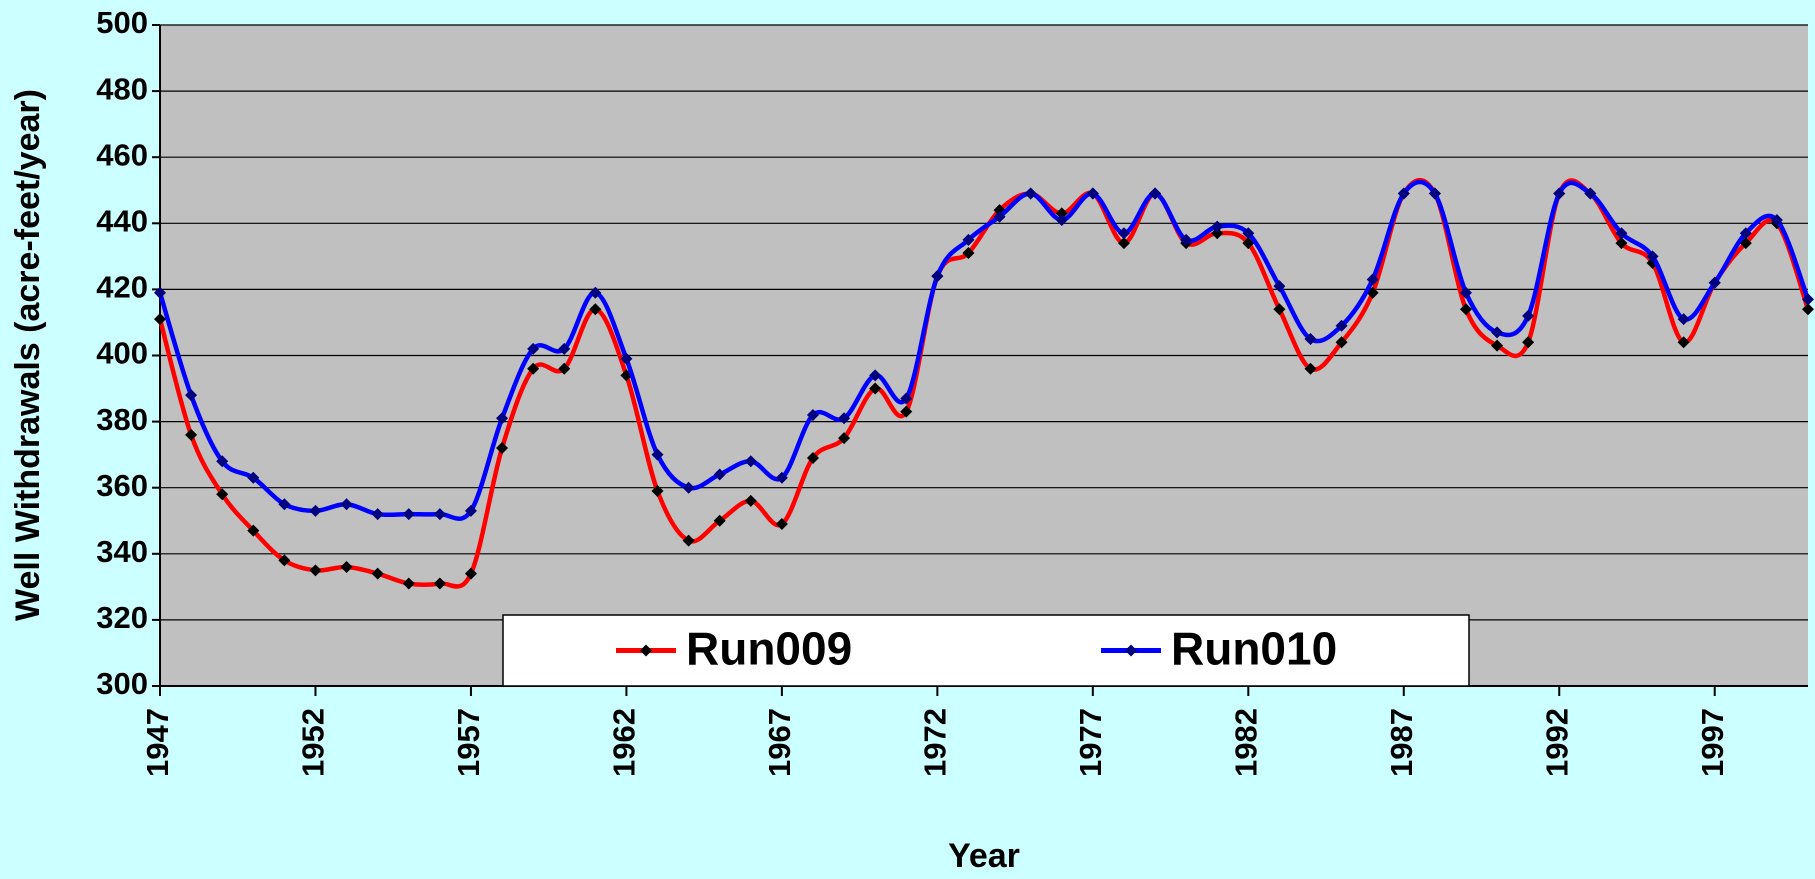 This screenshot has height=879, width=1815. What do you see at coordinates (122, 617) in the screenshot?
I see `y-tick-label: 320` at bounding box center [122, 617].